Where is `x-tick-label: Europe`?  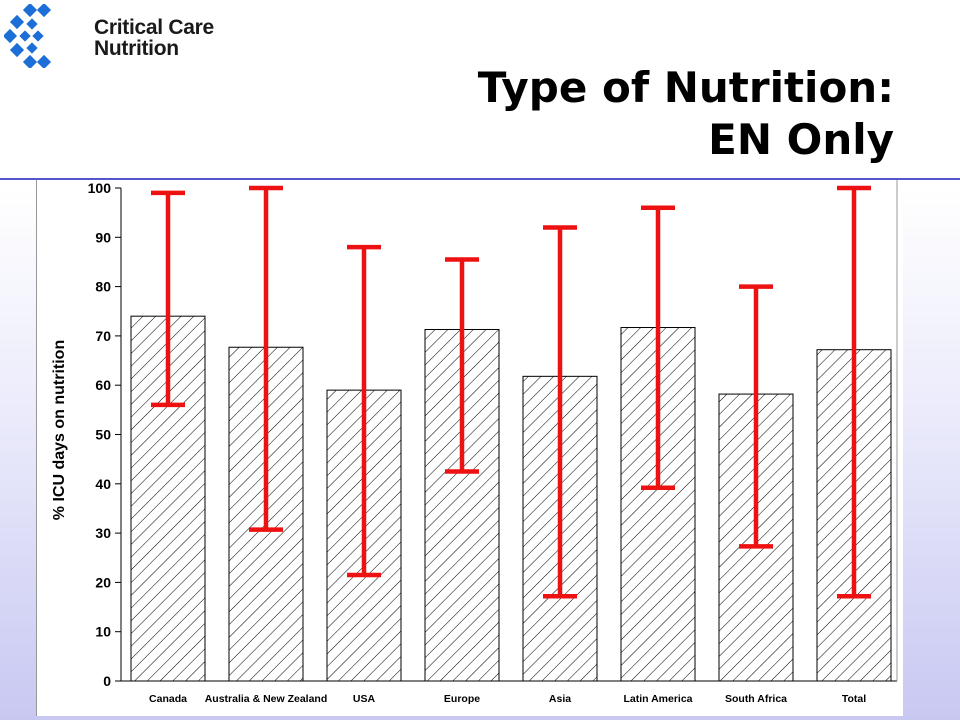
x-tick-label: Europe is located at coordinates (462, 699).